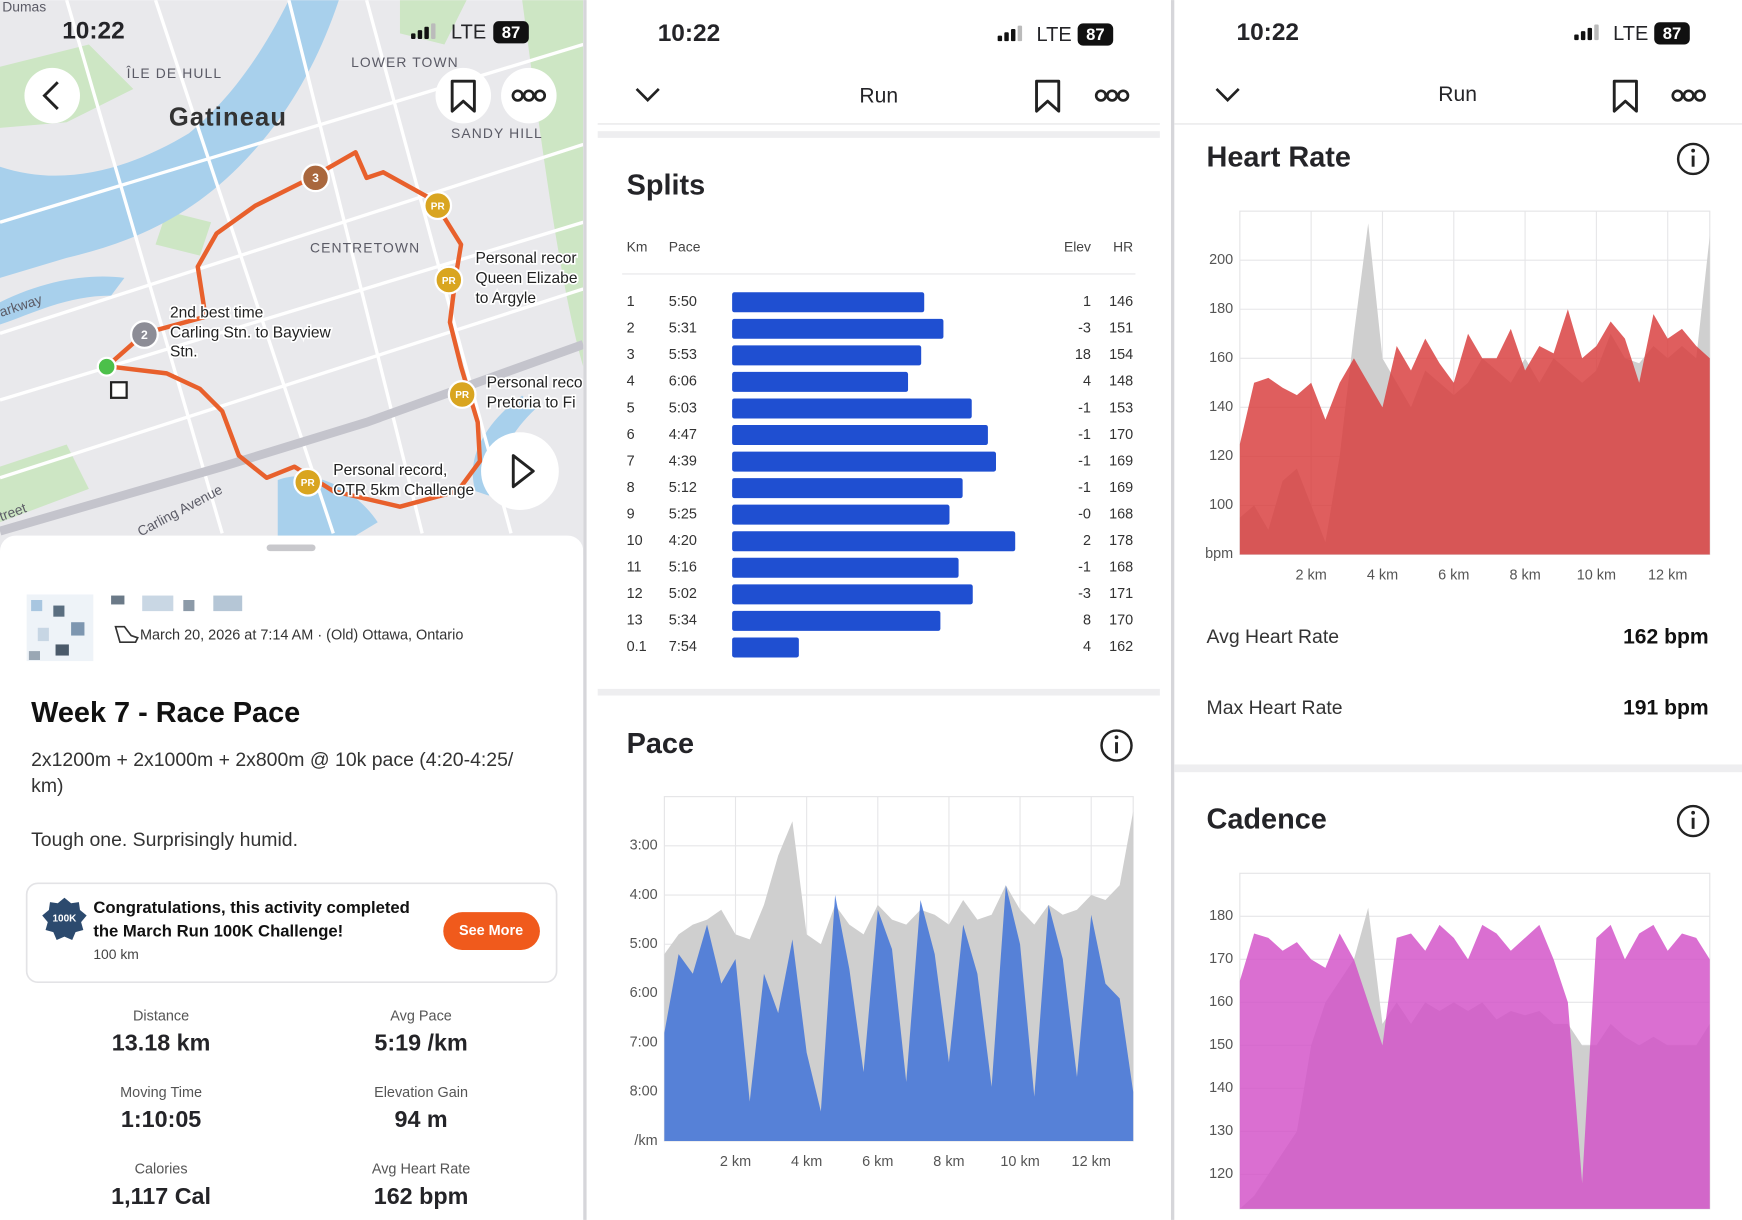 This screenshot has height=1220, width=1742. I want to click on x-tick-label: 6 km, so click(1453, 575).